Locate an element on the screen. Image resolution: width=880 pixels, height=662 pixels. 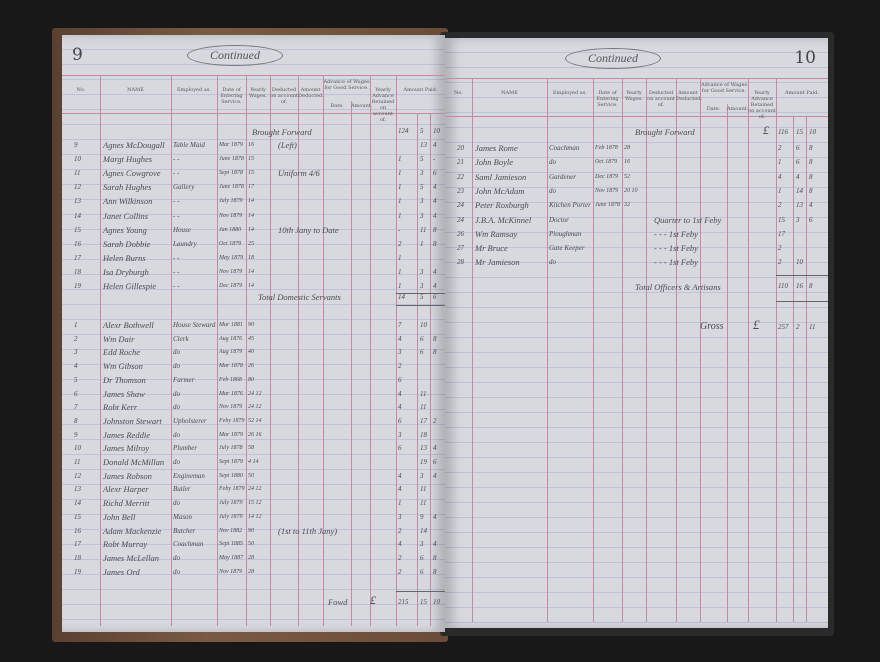
amount-paid: 13 is located at coordinates (423, 448).